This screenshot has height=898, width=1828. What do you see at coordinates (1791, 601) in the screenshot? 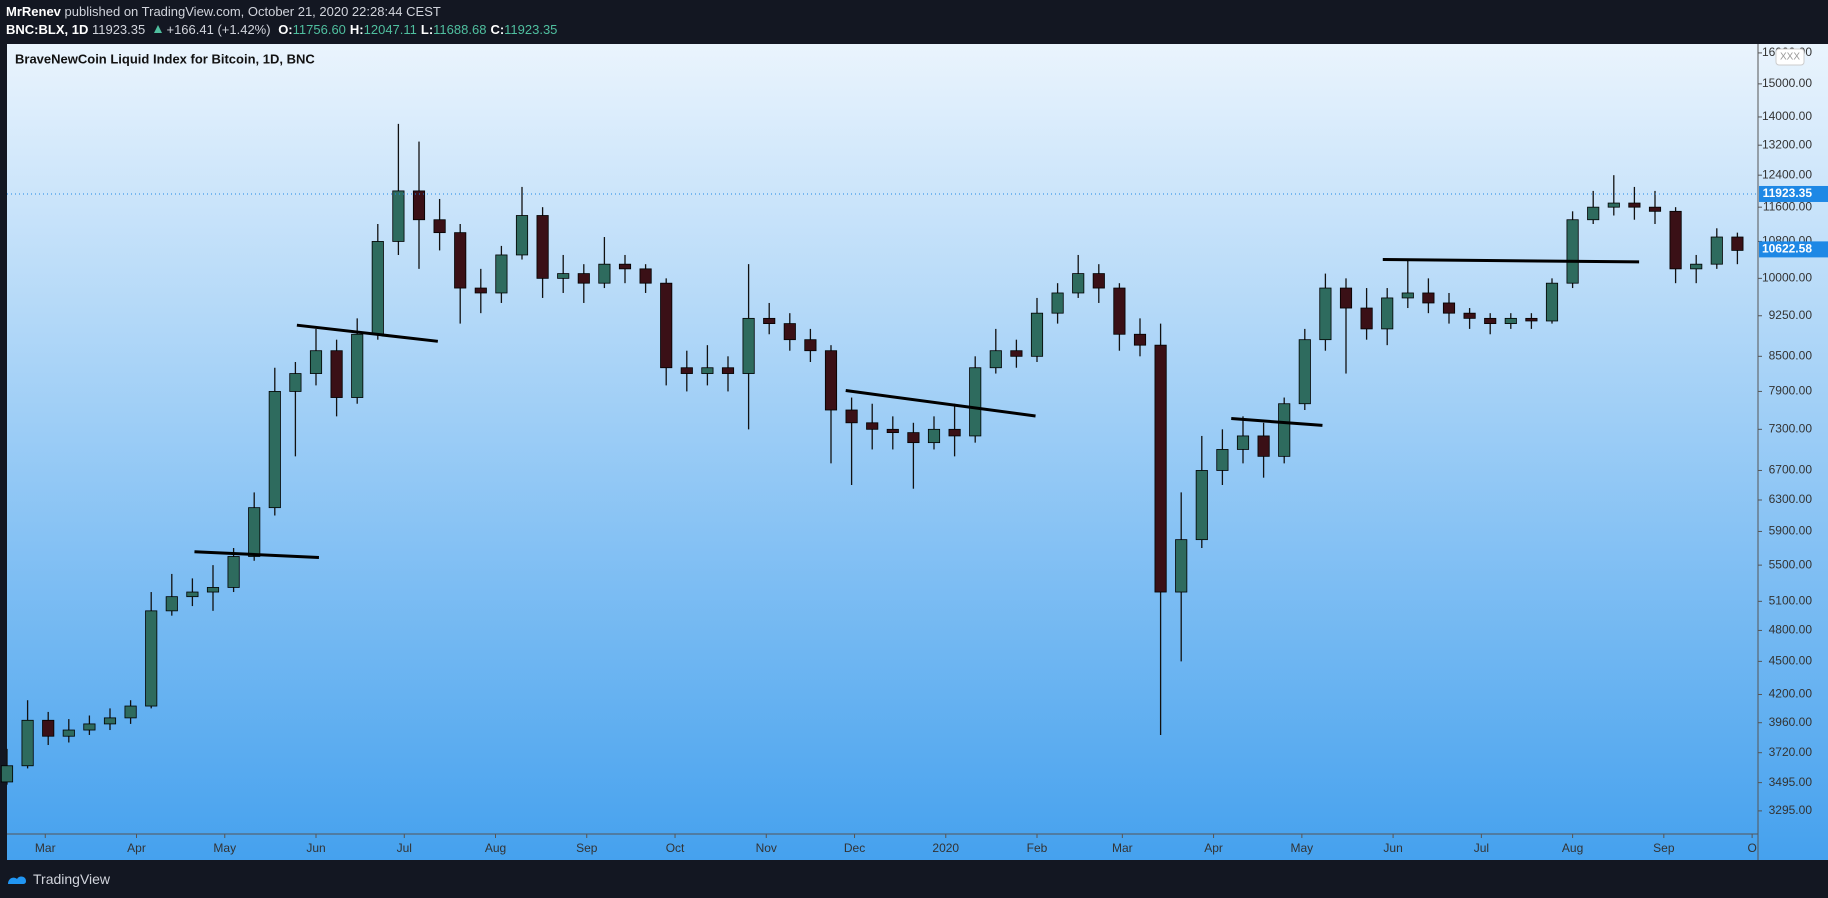
I see `y-tick-label: 5100.00` at bounding box center [1791, 601].